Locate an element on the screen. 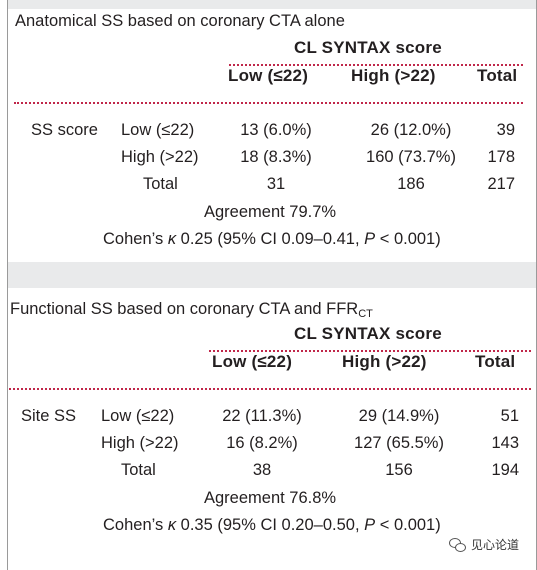 This screenshot has width=537, height=570. section-divider is located at coordinates (272, 275).